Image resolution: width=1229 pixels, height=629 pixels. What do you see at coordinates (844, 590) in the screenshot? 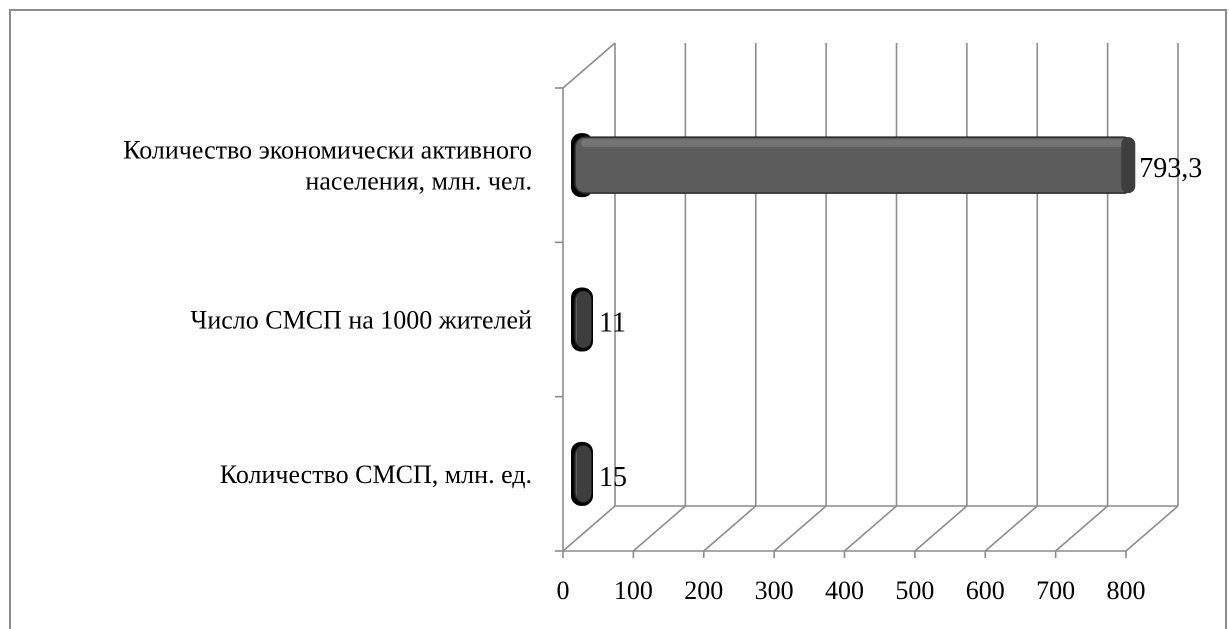
I see `x-tick-label: 400` at bounding box center [844, 590].